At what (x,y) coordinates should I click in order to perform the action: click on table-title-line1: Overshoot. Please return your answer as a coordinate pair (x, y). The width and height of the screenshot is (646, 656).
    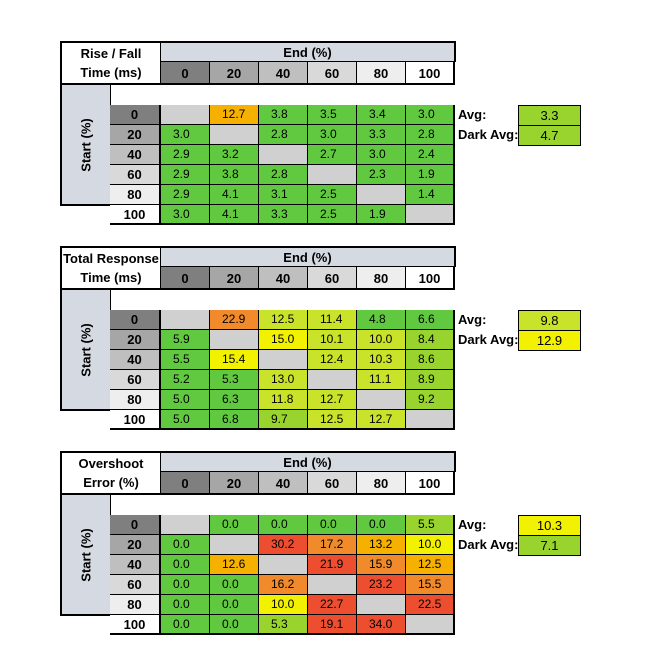
    Looking at the image, I should click on (111, 463).